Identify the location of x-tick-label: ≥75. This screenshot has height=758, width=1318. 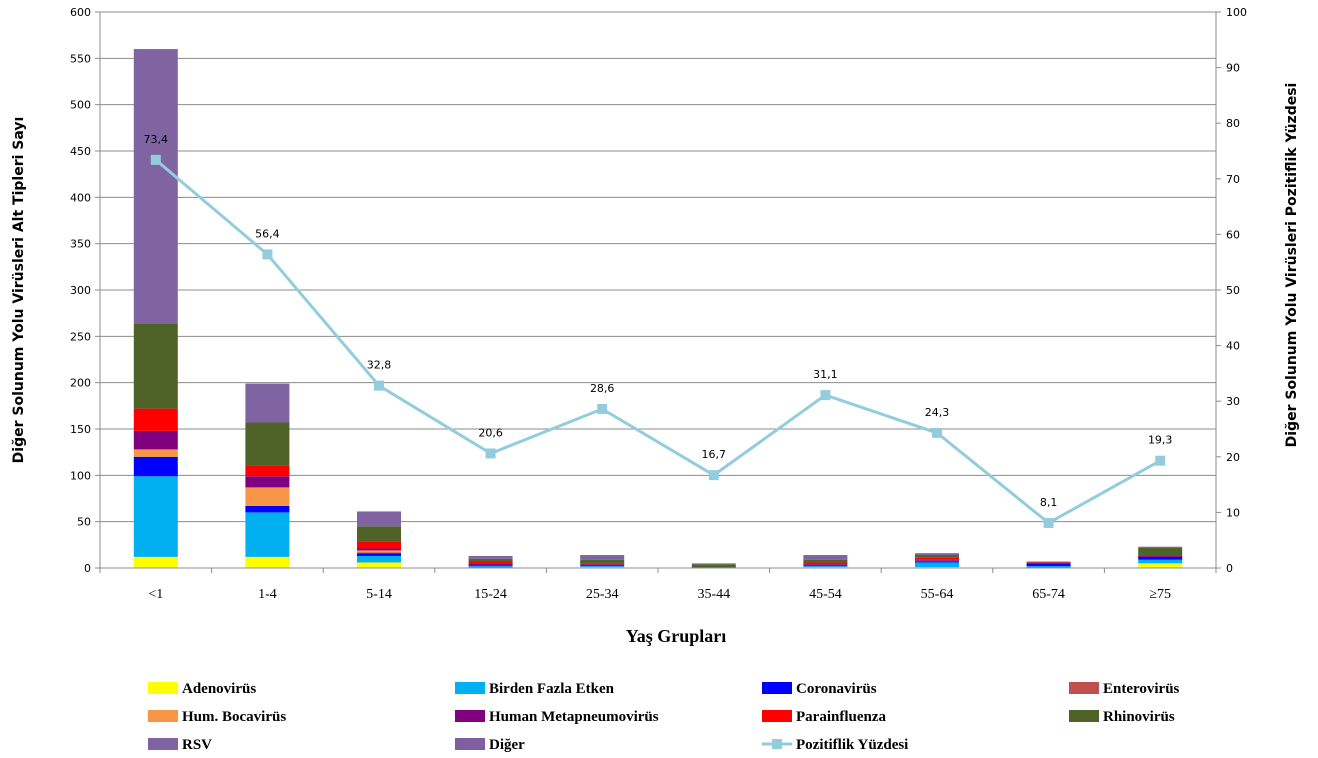
(1160, 594).